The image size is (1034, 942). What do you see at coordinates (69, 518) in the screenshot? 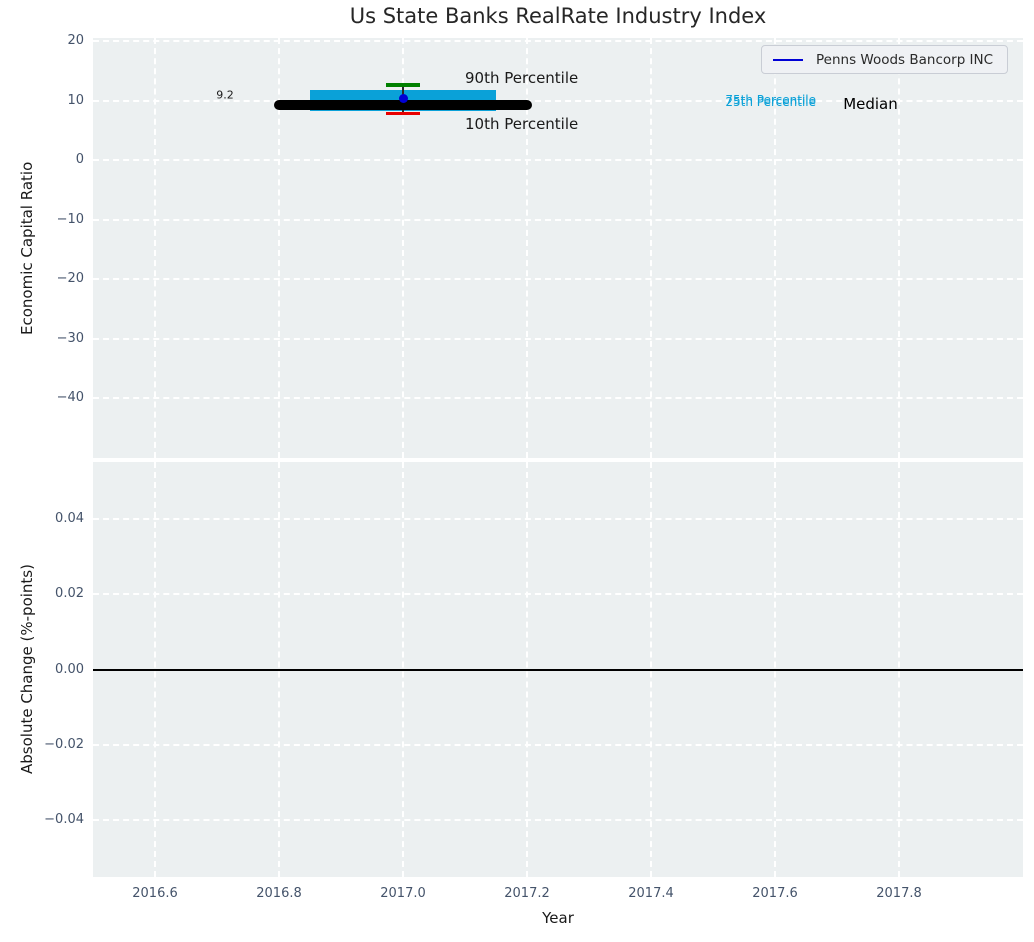
I see `y-tick-label: 0.04` at bounding box center [69, 518].